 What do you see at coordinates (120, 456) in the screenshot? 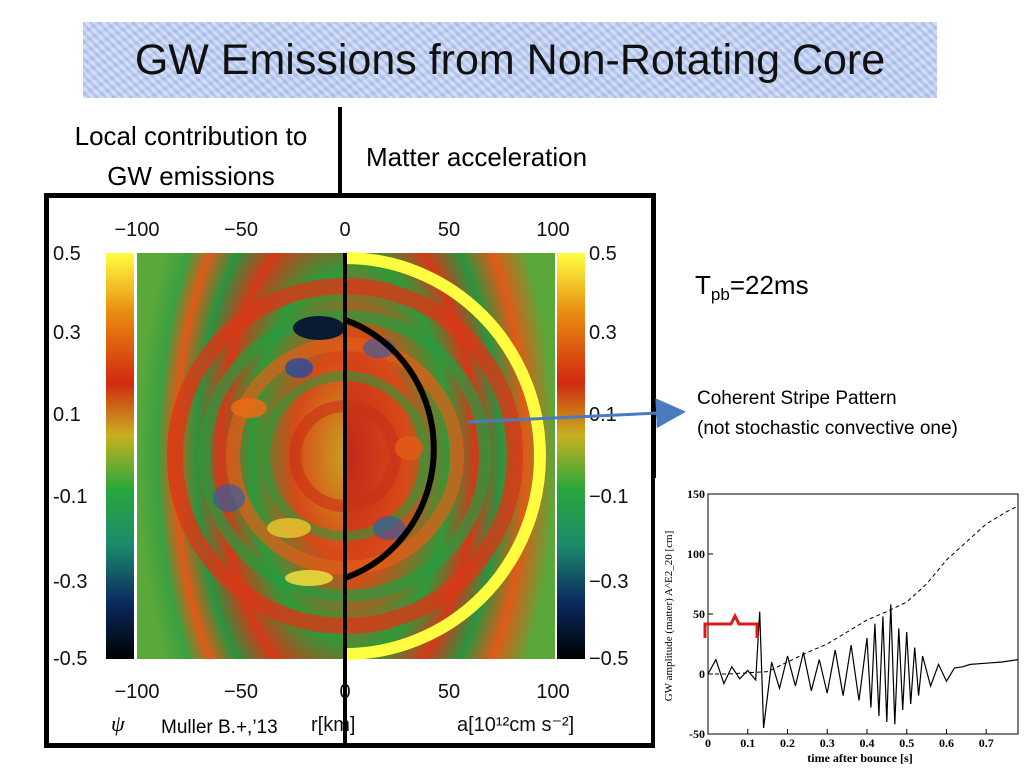
I see `left-colorbar` at bounding box center [120, 456].